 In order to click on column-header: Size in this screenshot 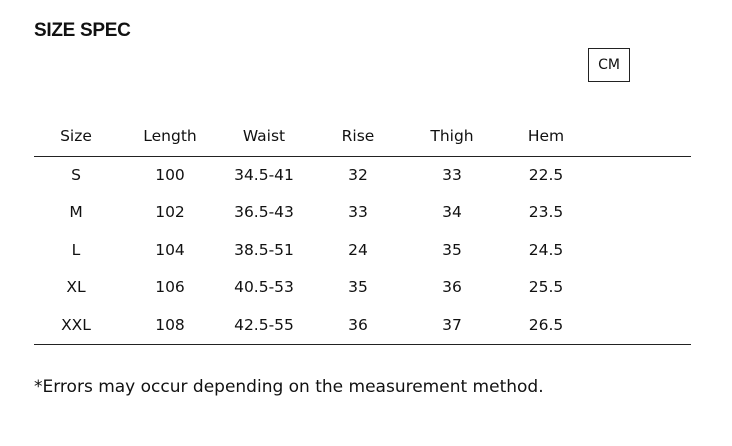, I will do `click(76, 136)`.